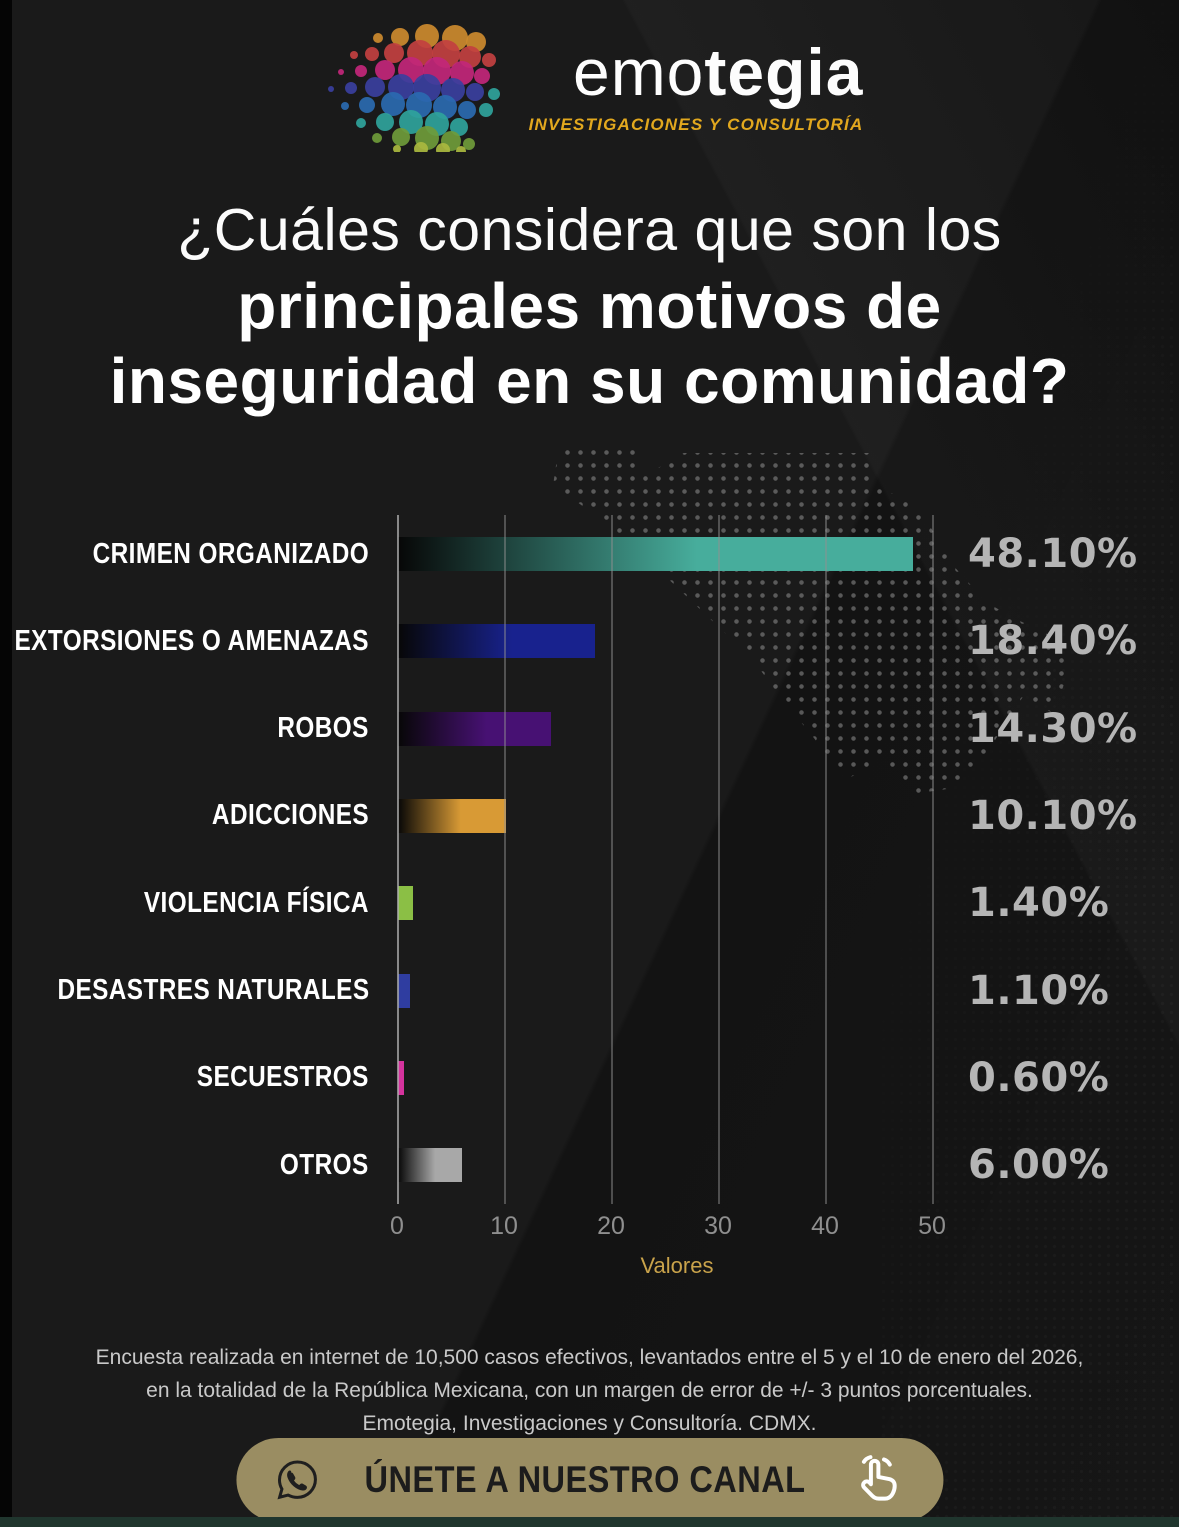  I want to click on title-line-2: principales motivos de, so click(589, 305).